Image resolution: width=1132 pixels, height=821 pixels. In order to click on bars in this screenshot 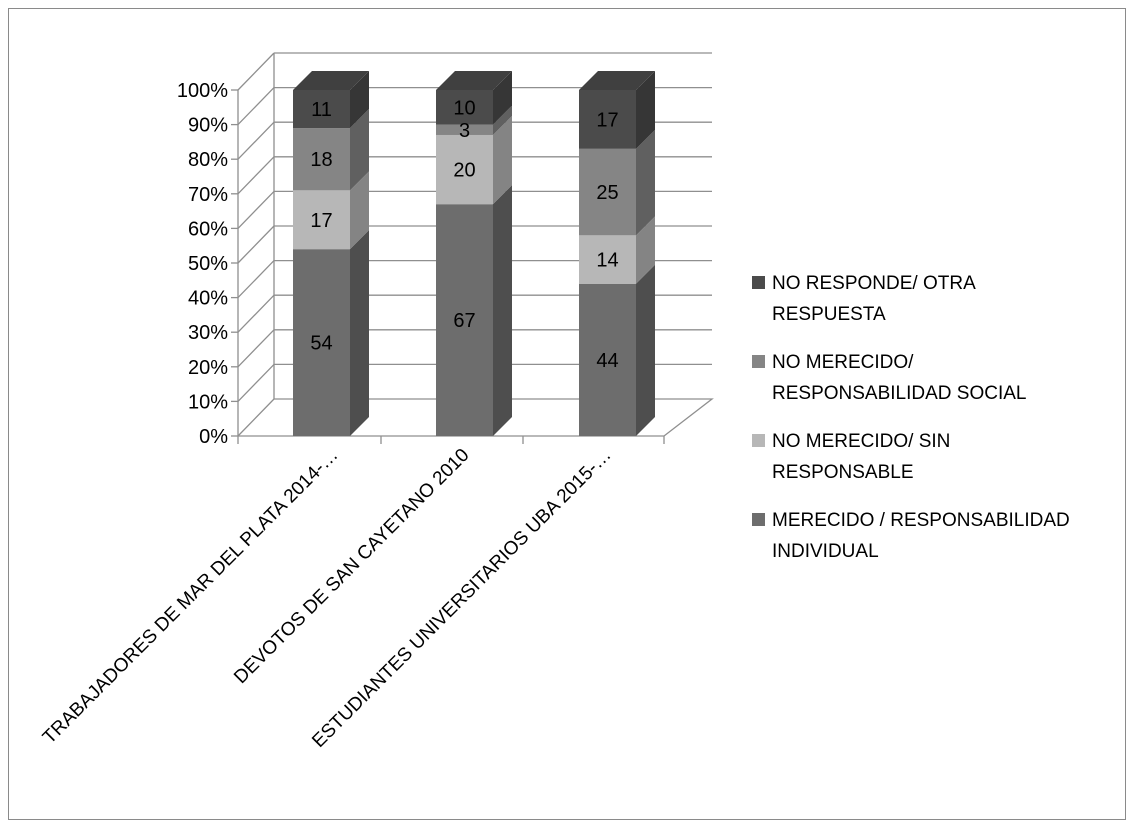, I will do `click(474, 253)`.